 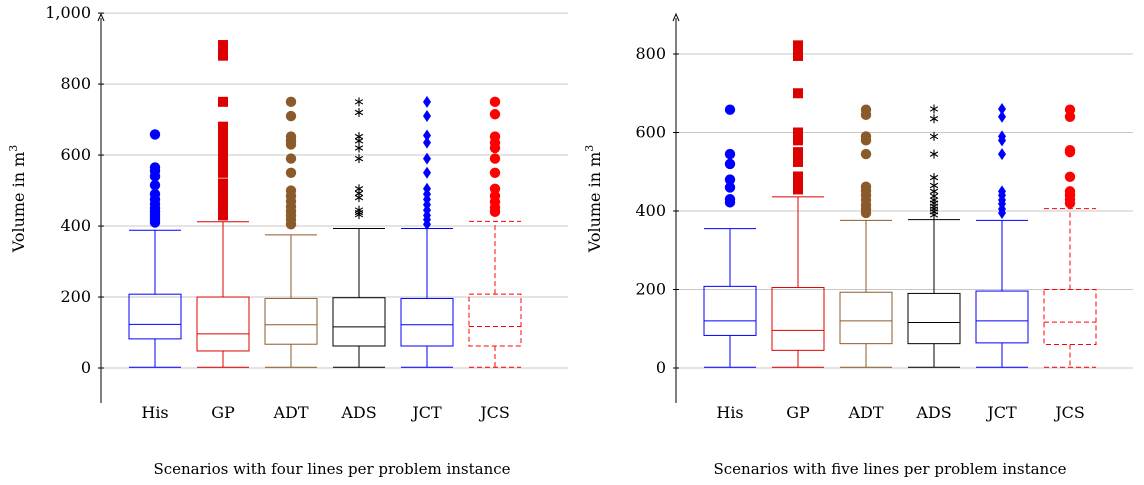 I want to click on y-axis-label: Volume in m3, so click(x=17, y=199).